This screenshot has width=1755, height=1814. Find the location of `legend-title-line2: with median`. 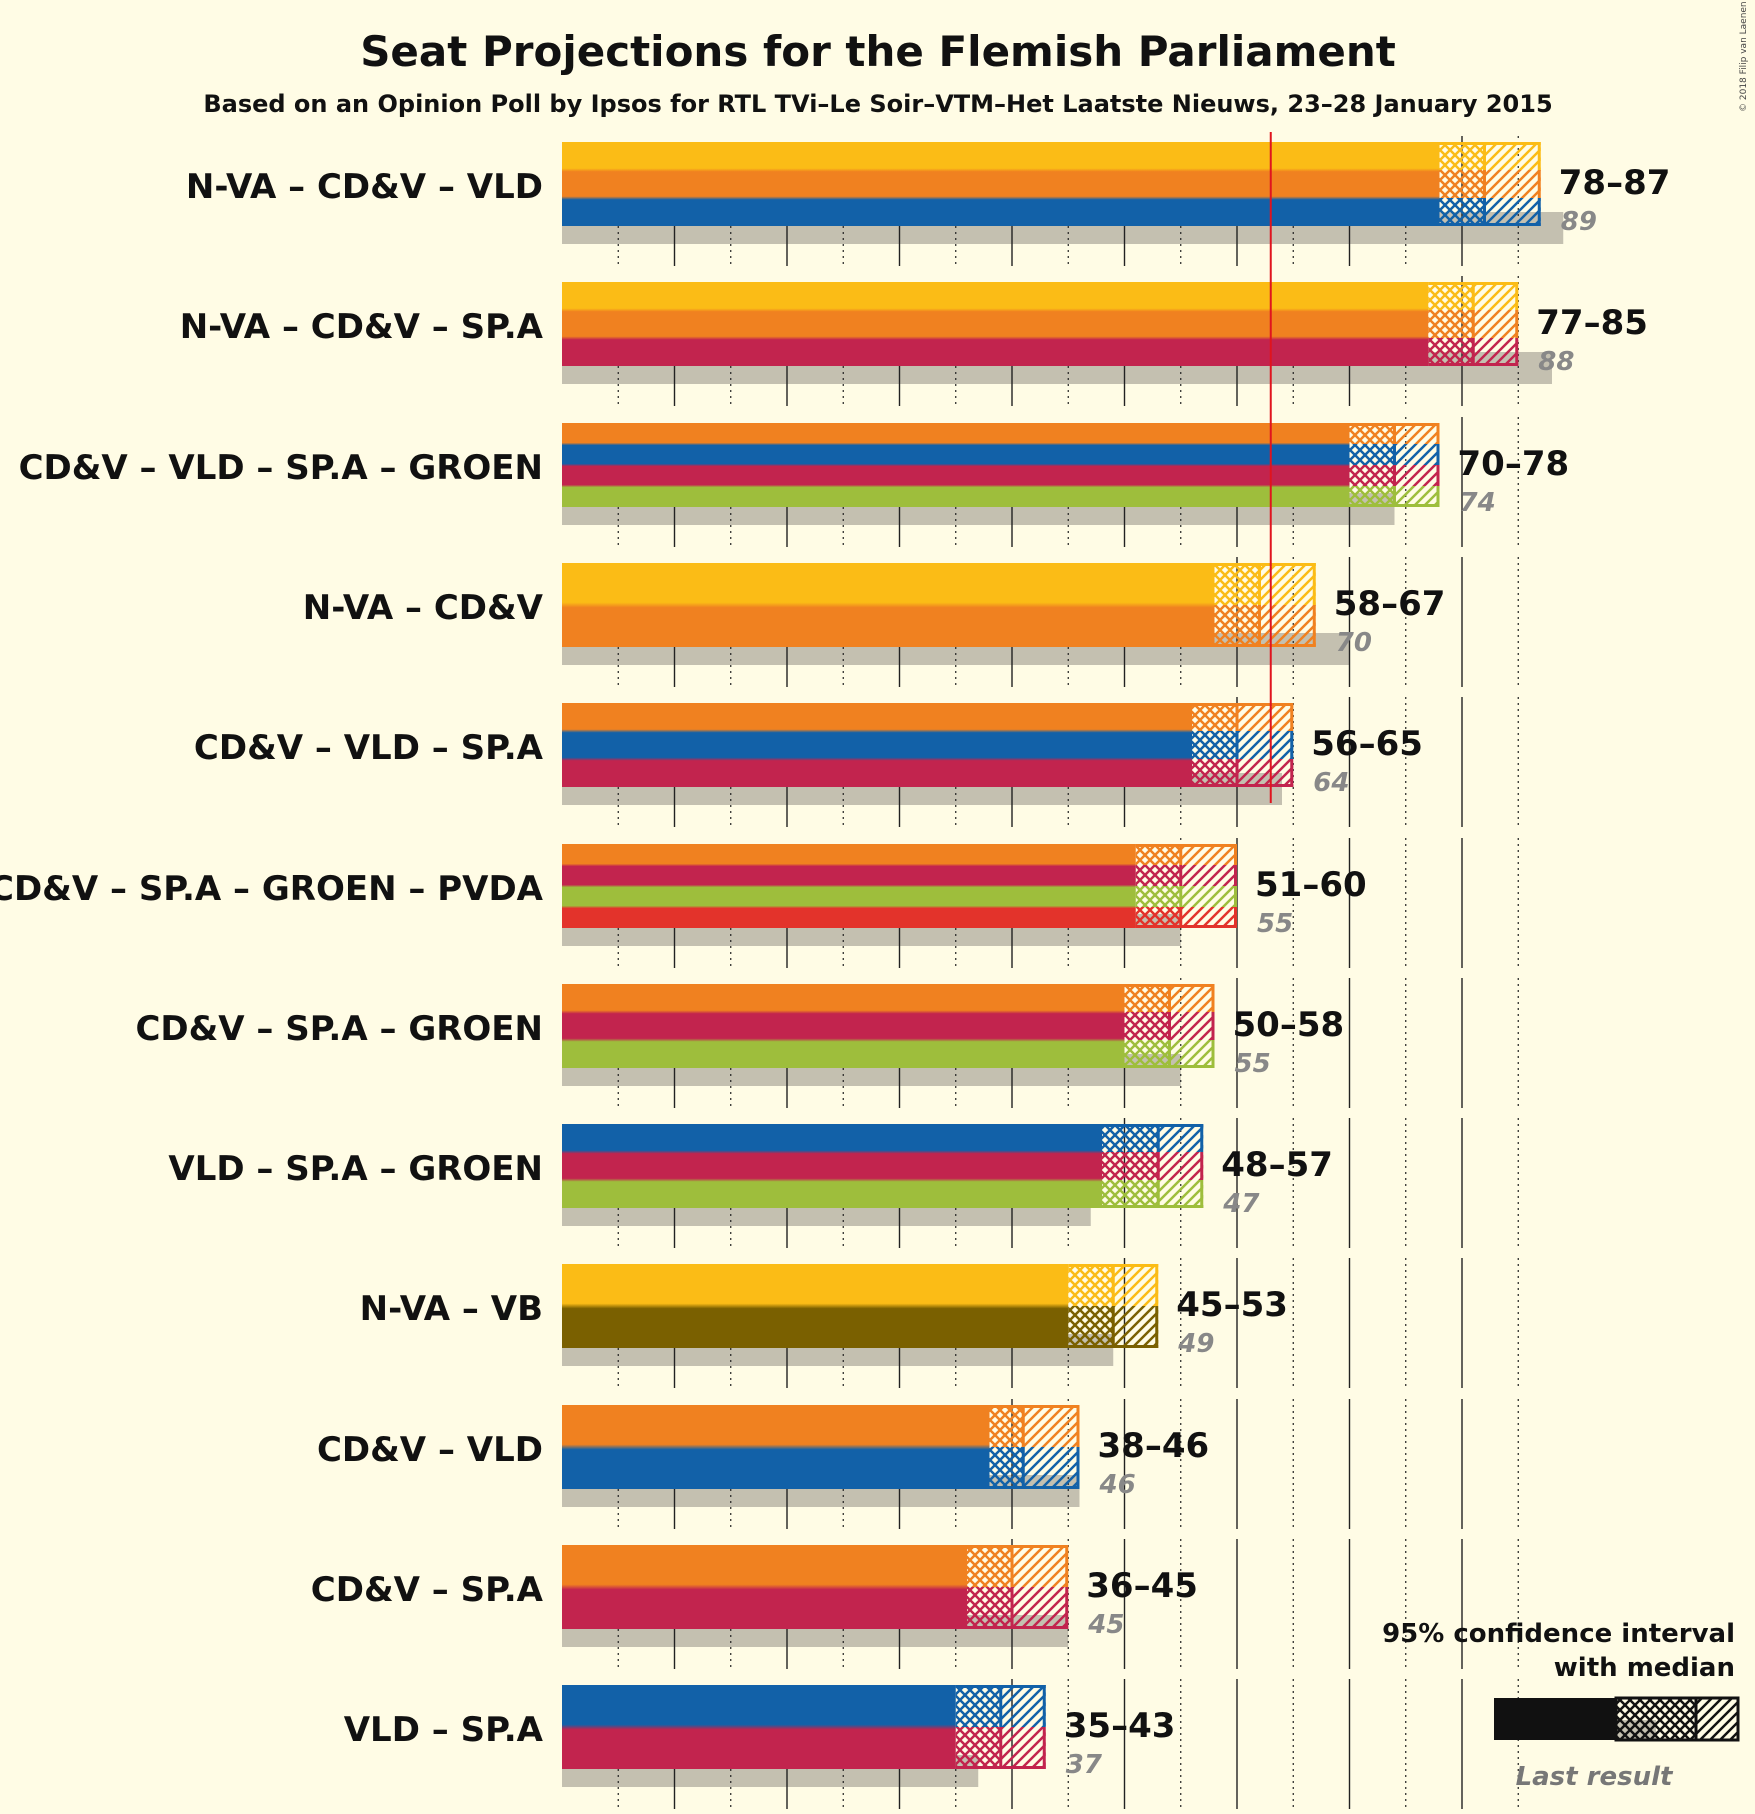

legend-title-line2: with median is located at coordinates (1644, 1668).